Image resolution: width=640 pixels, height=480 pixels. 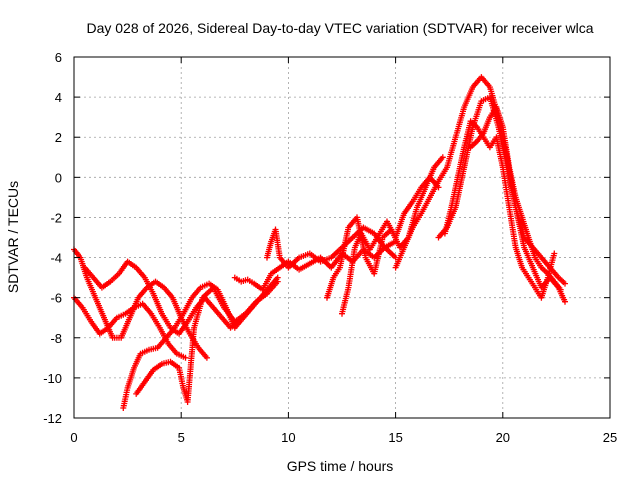 What do you see at coordinates (610, 437) in the screenshot?
I see `x-tick-label: 25` at bounding box center [610, 437].